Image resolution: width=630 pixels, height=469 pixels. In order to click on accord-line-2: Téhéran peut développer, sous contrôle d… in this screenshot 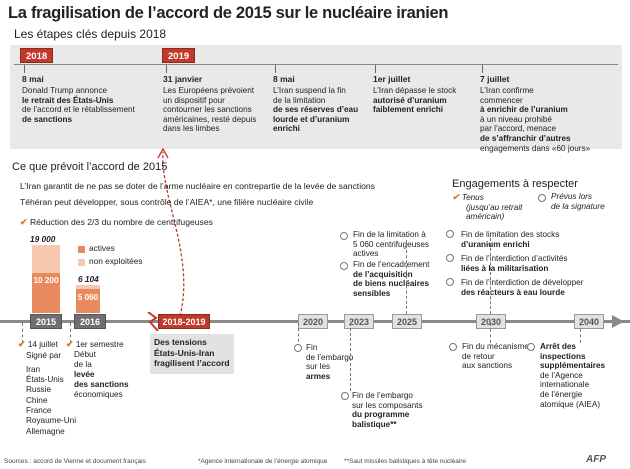, I will do `click(167, 202)`.